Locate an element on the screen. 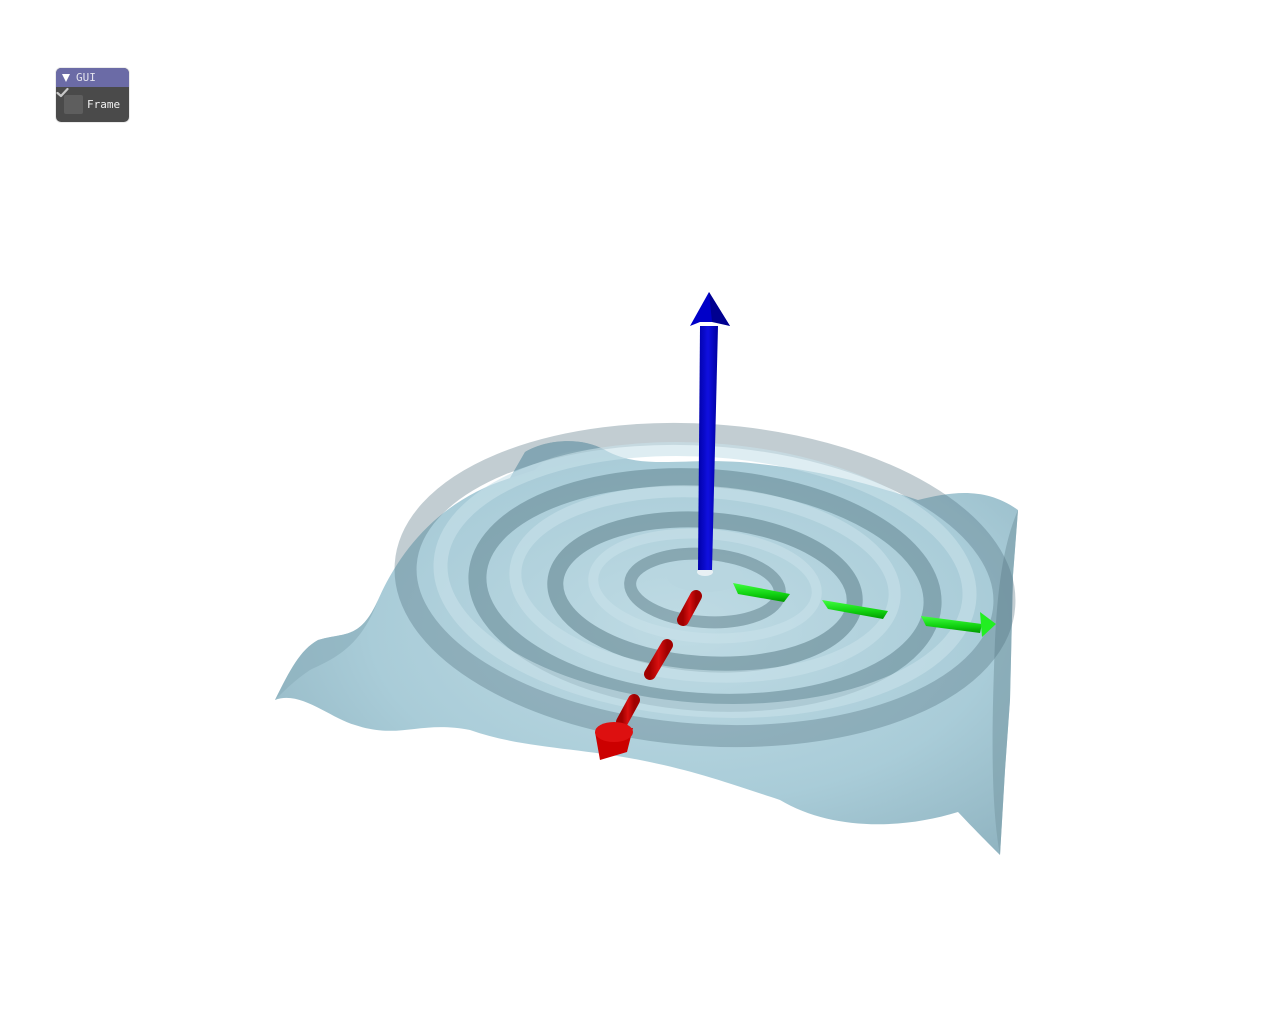 The image size is (1275, 1028). gui-title: GUI is located at coordinates (86, 77).